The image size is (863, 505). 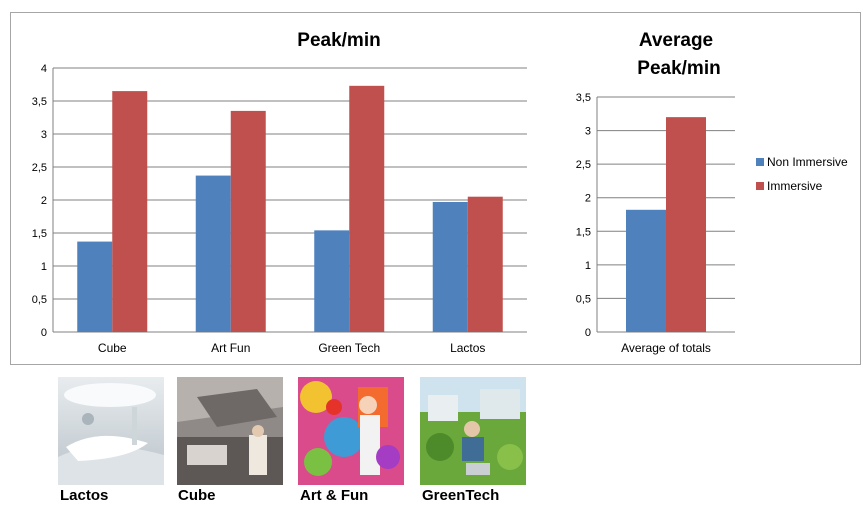 I want to click on thumbnail-label-cube: Cube, so click(x=197, y=495).